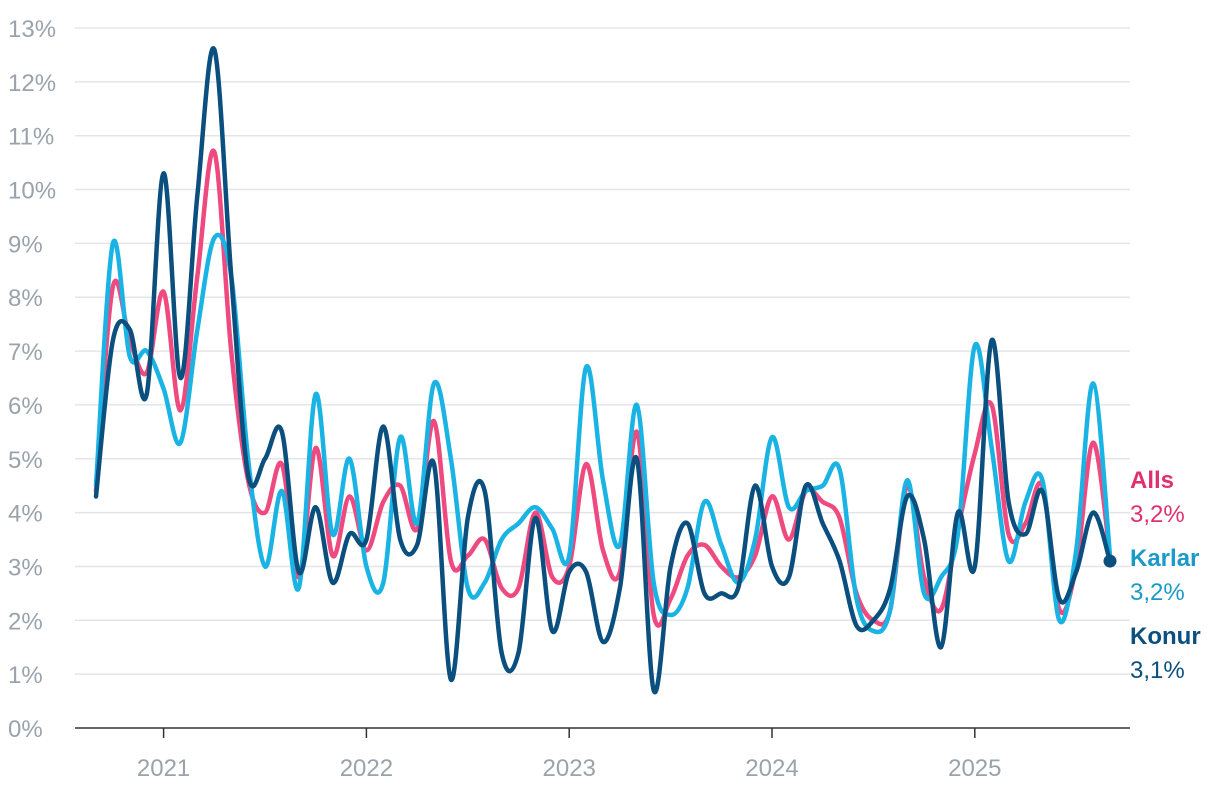 Image resolution: width=1220 pixels, height=794 pixels. What do you see at coordinates (32, 379) in the screenshot?
I see `y-axis-ticks: 0% 1% 2% 3% 4% 5% 6% 7% 8% 9% 10% 11% 12% 13%` at bounding box center [32, 379].